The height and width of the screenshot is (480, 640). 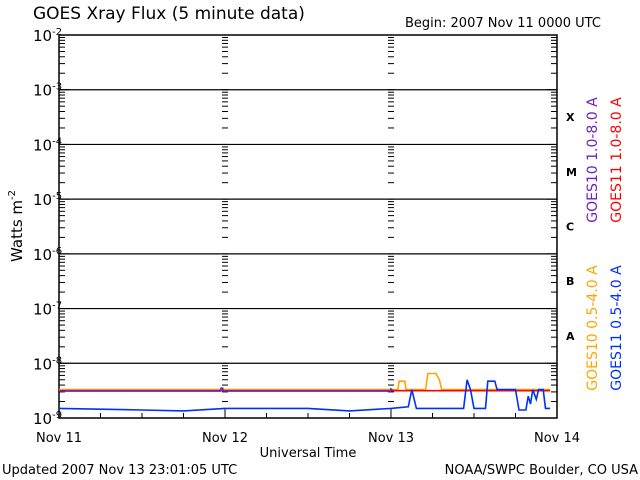 I want to click on y-tick-exp: -8, so click(x=57, y=360).